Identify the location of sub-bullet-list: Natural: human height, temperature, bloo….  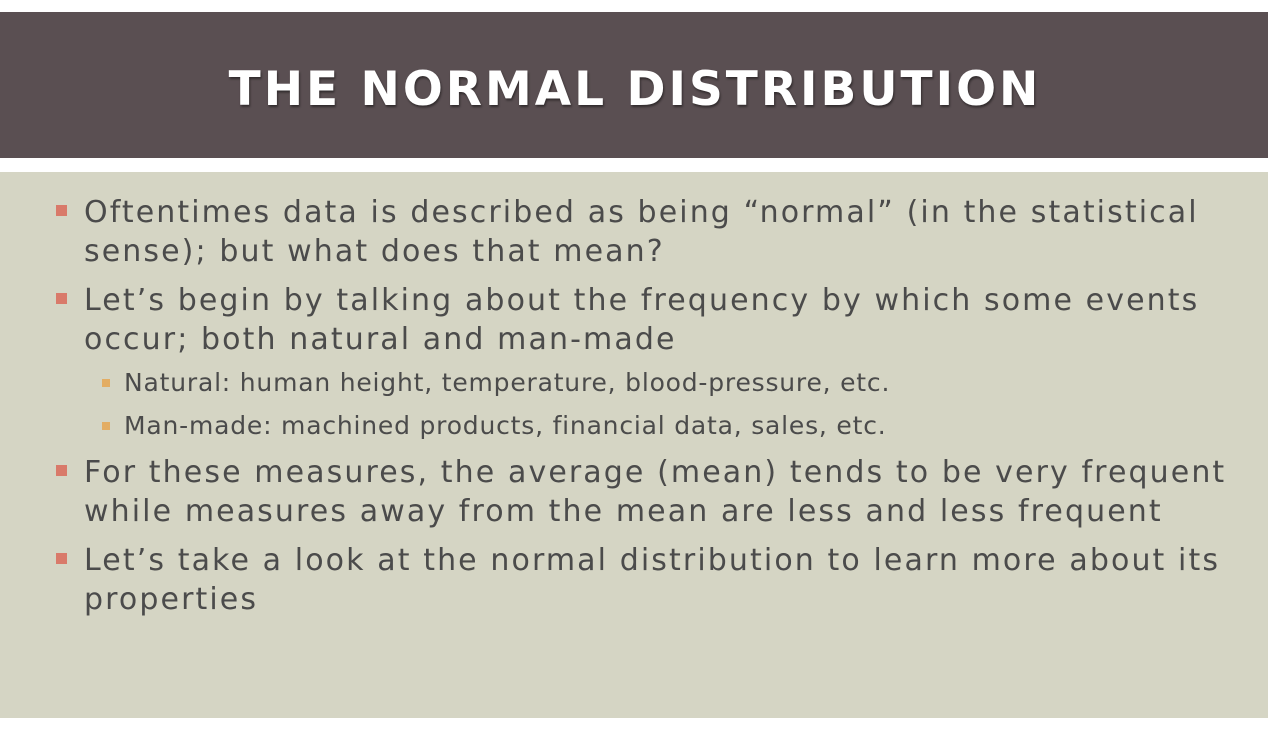
(664, 404).